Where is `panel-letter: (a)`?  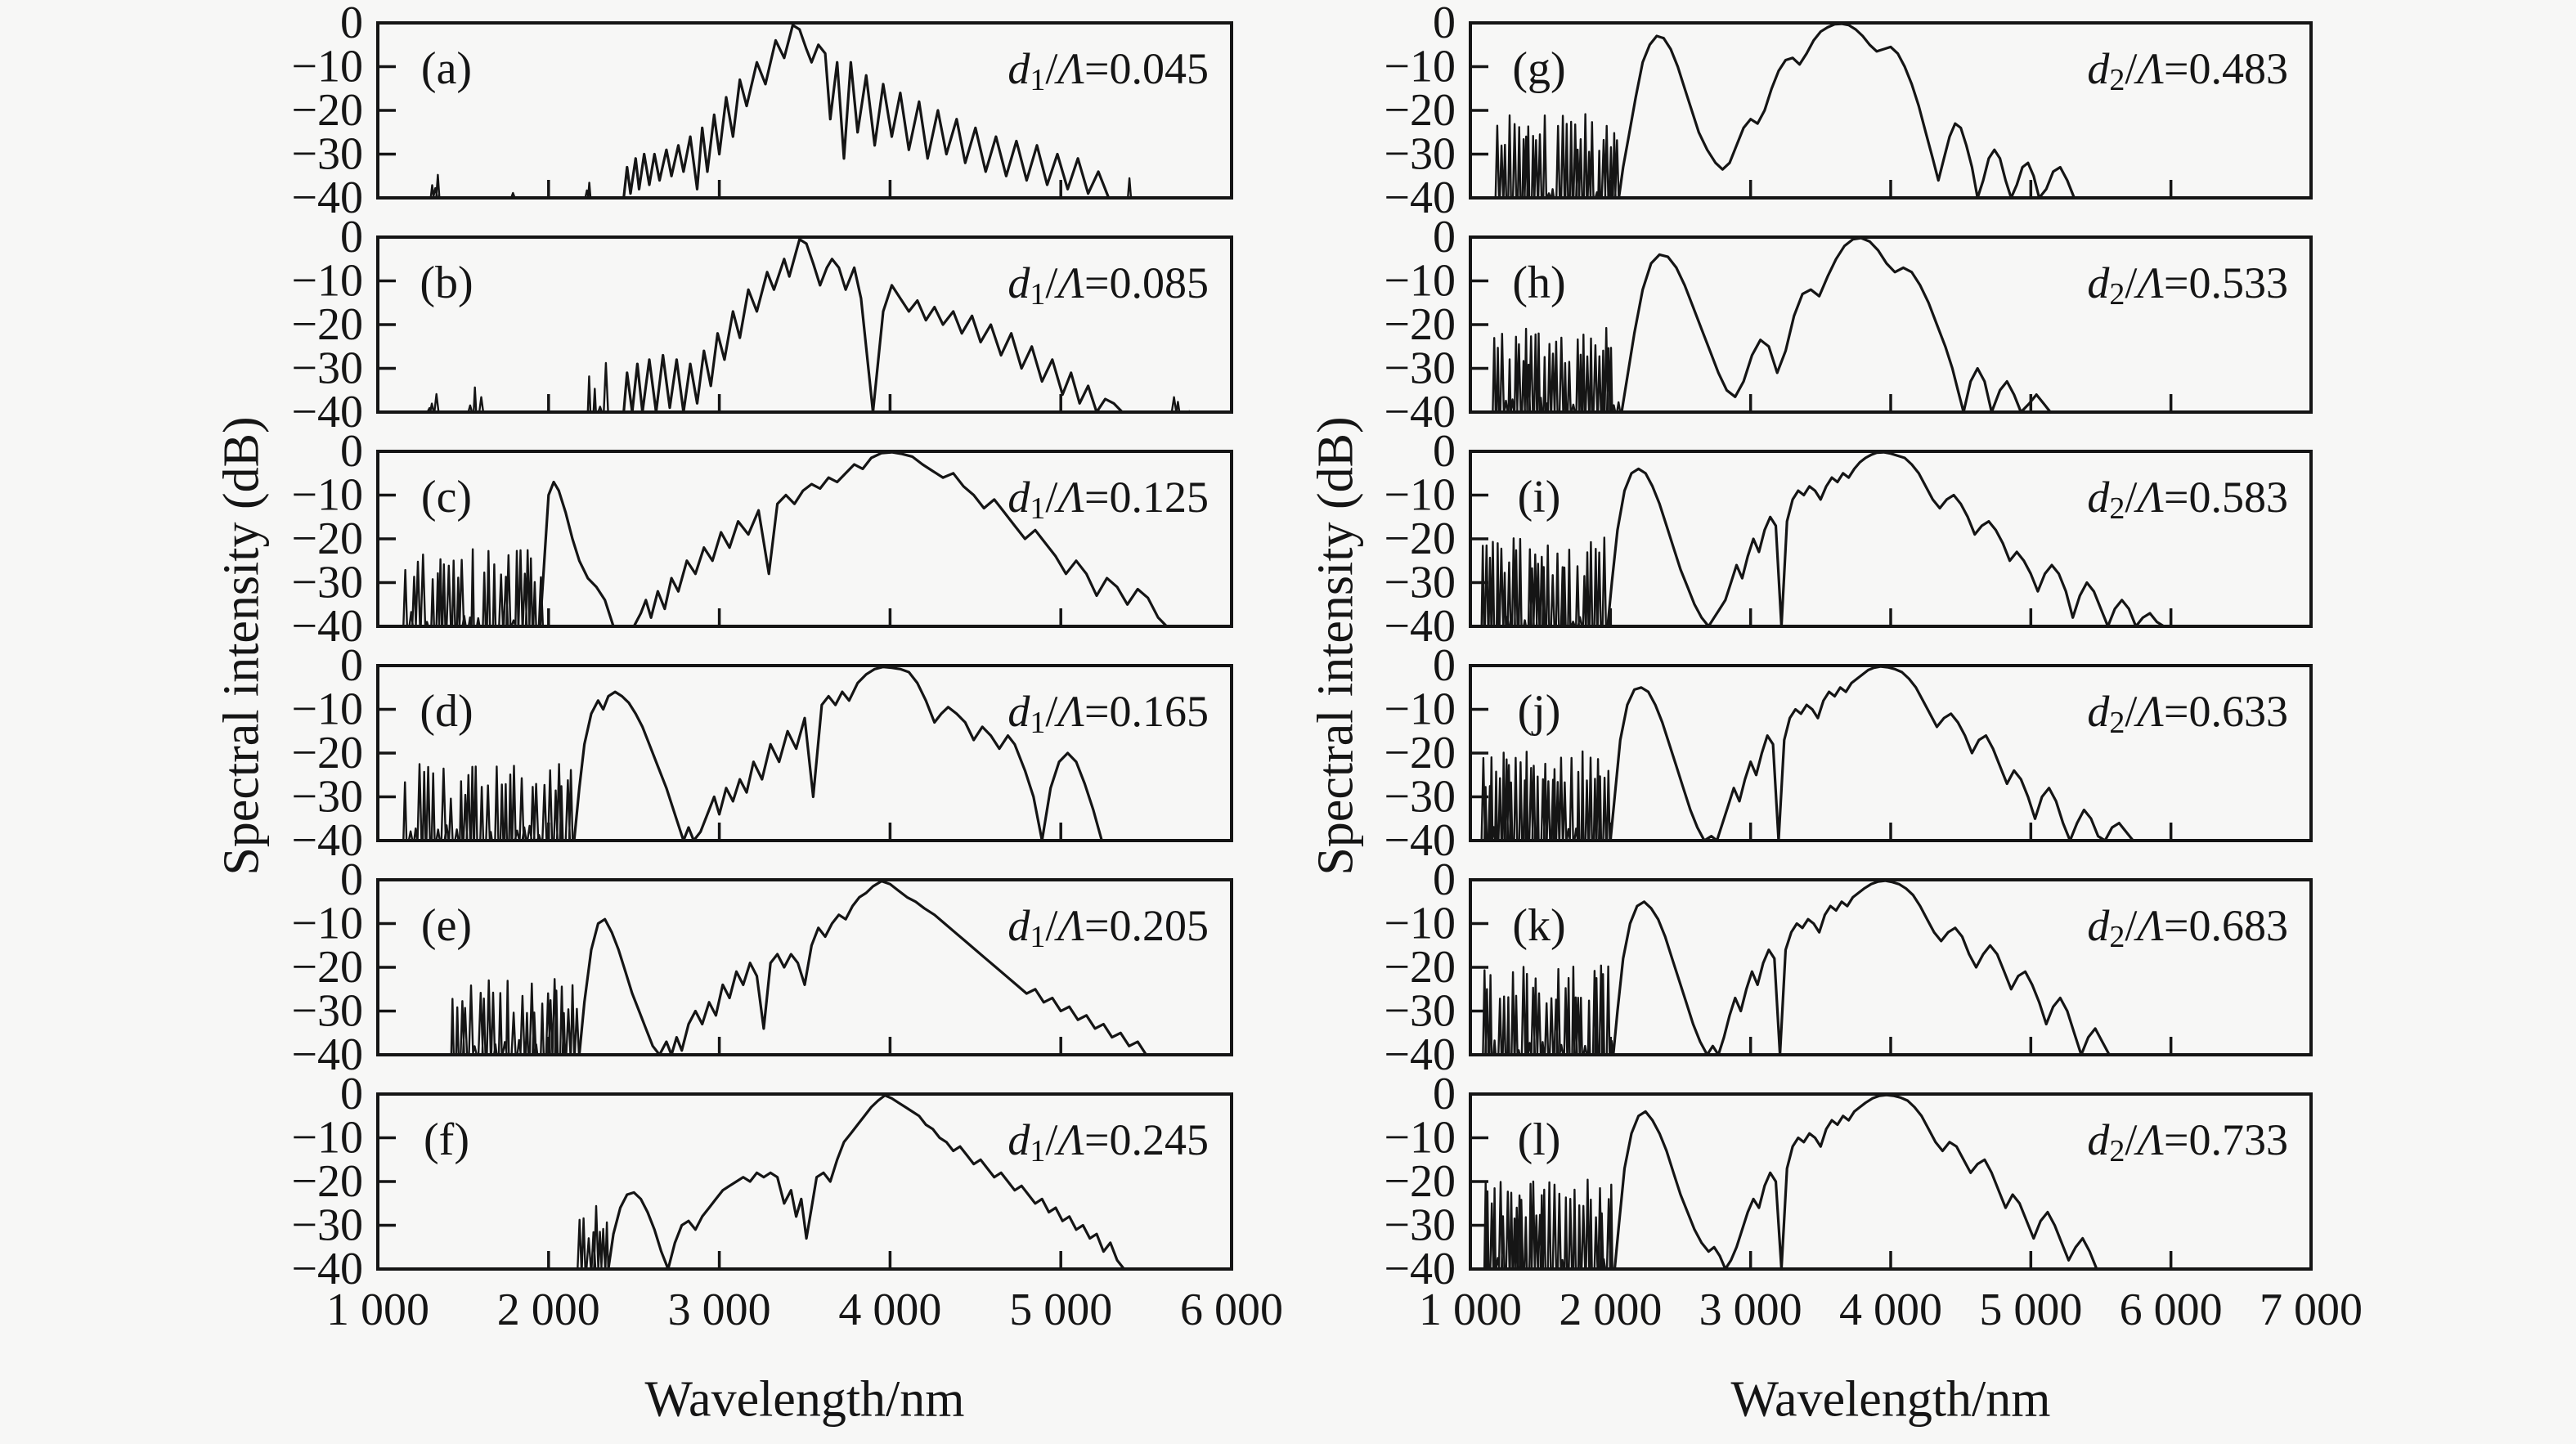
panel-letter: (a) is located at coordinates (447, 68).